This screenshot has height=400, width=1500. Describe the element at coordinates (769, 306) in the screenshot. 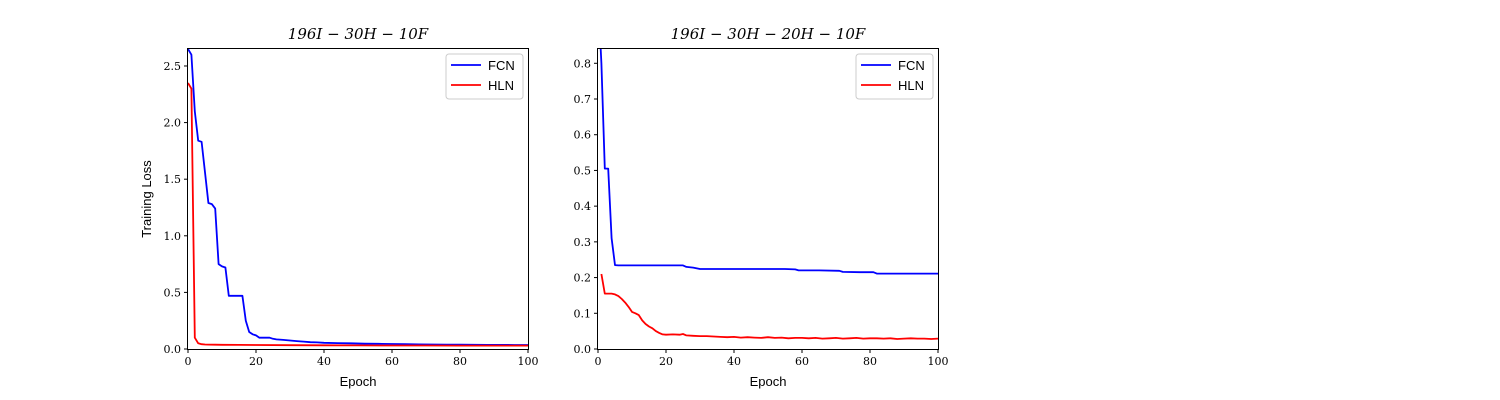

I see `series-line-hln` at that location.